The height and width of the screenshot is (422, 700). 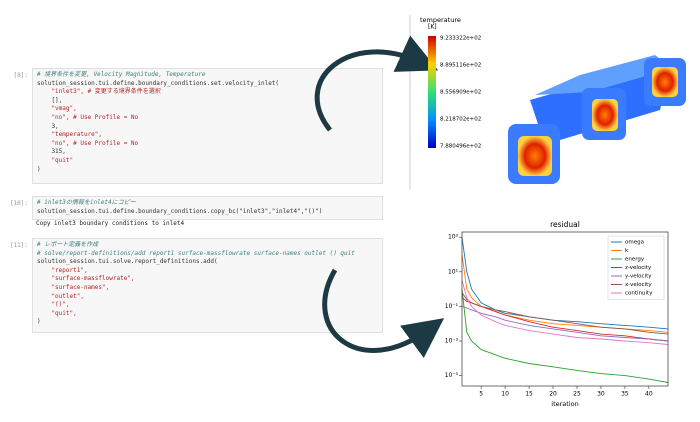 I want to click on x-tick-label: 35, so click(x=625, y=394).